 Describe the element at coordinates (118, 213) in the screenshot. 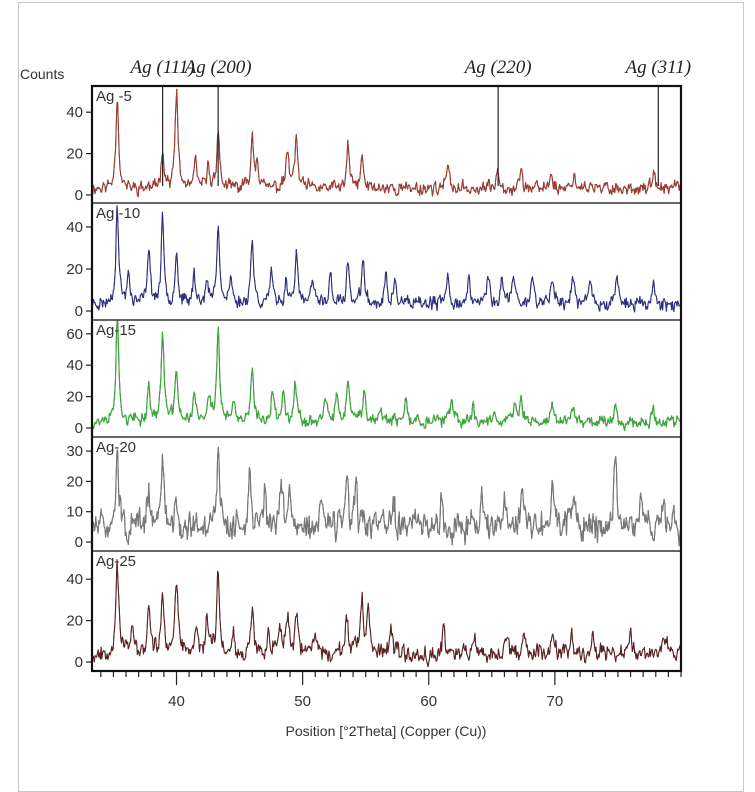

I see `panel-label: Ag -10` at that location.